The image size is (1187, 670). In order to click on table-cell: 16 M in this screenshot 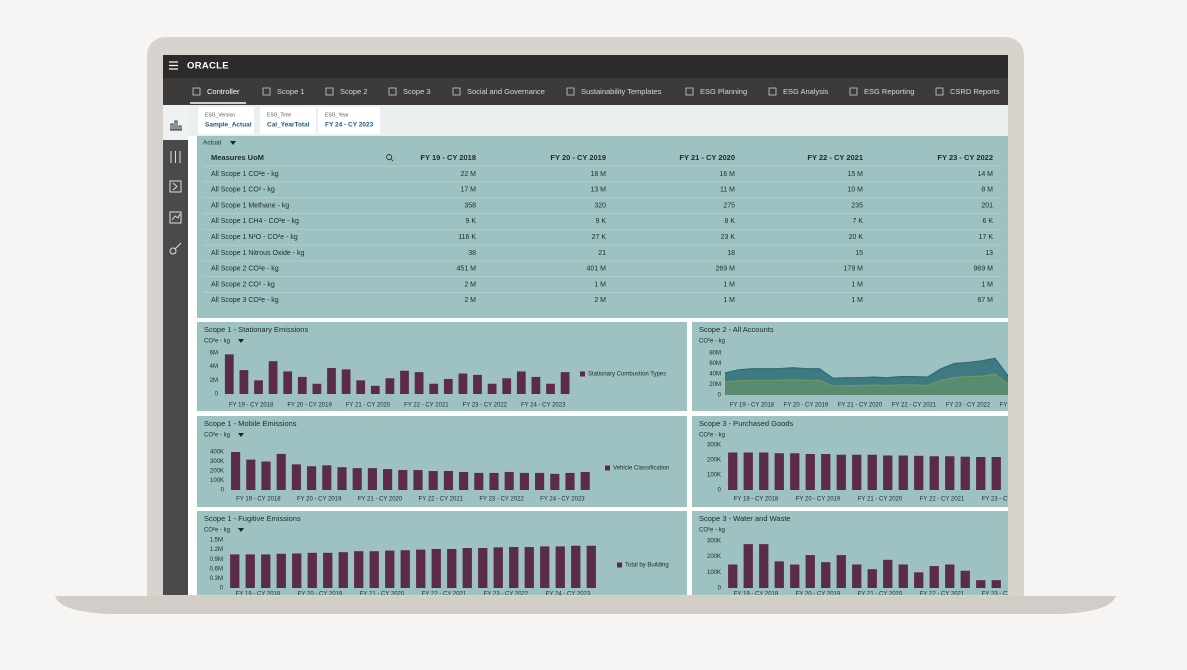, I will do `click(727, 174)`.